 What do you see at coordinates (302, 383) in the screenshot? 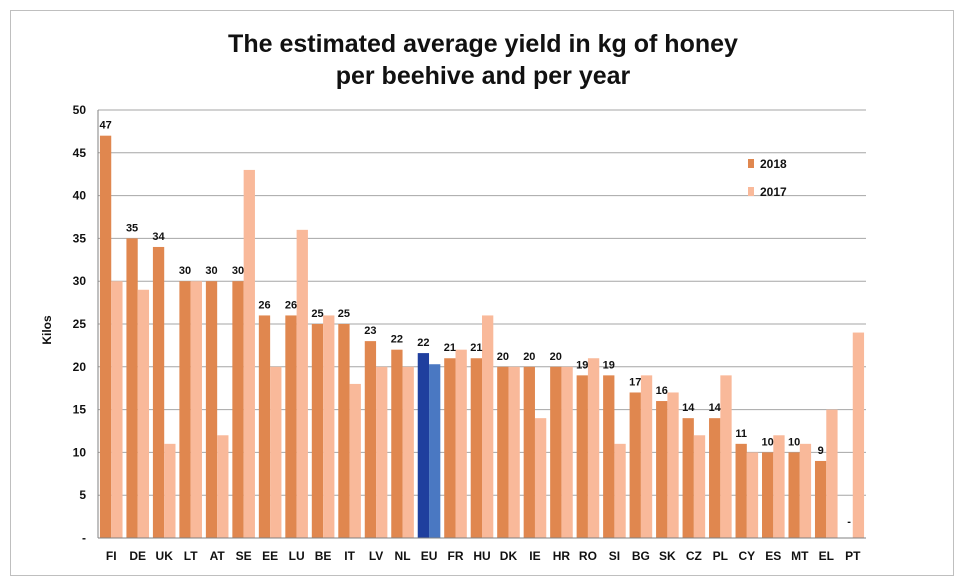
I see `bar-2017-lu` at bounding box center [302, 383].